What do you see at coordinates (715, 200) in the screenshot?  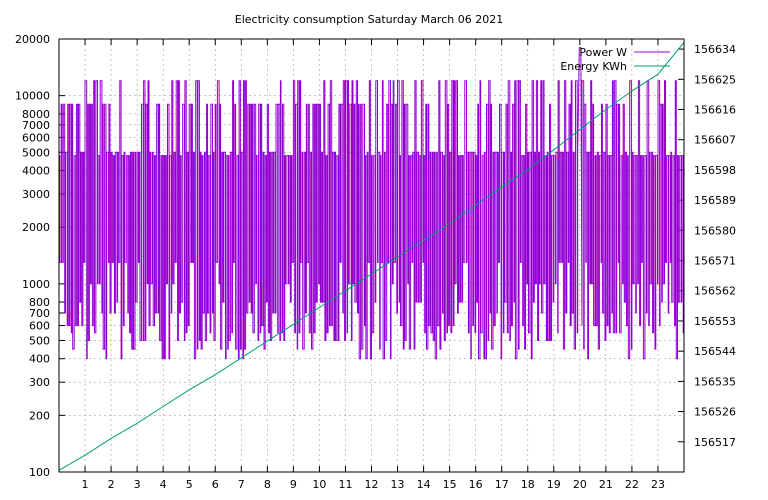 I see `y2-tick-label: 156589` at bounding box center [715, 200].